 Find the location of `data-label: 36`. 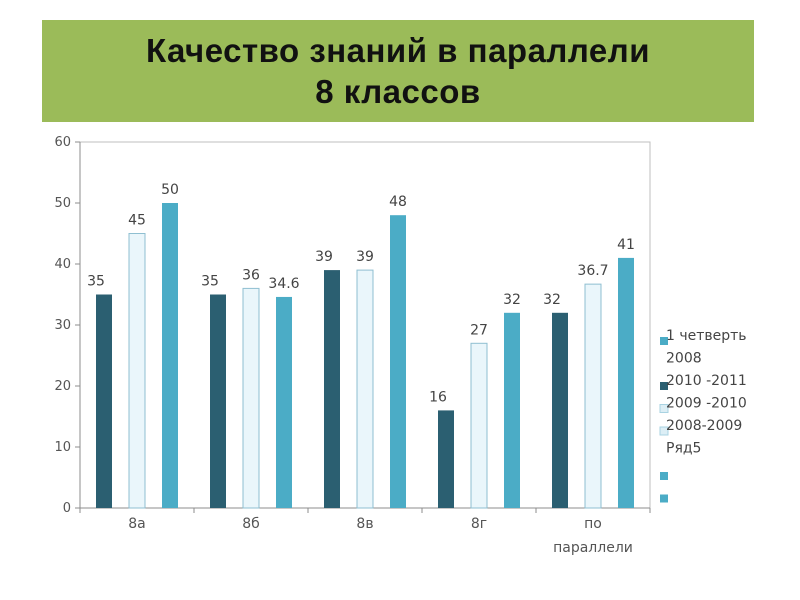

data-label: 36 is located at coordinates (251, 275).